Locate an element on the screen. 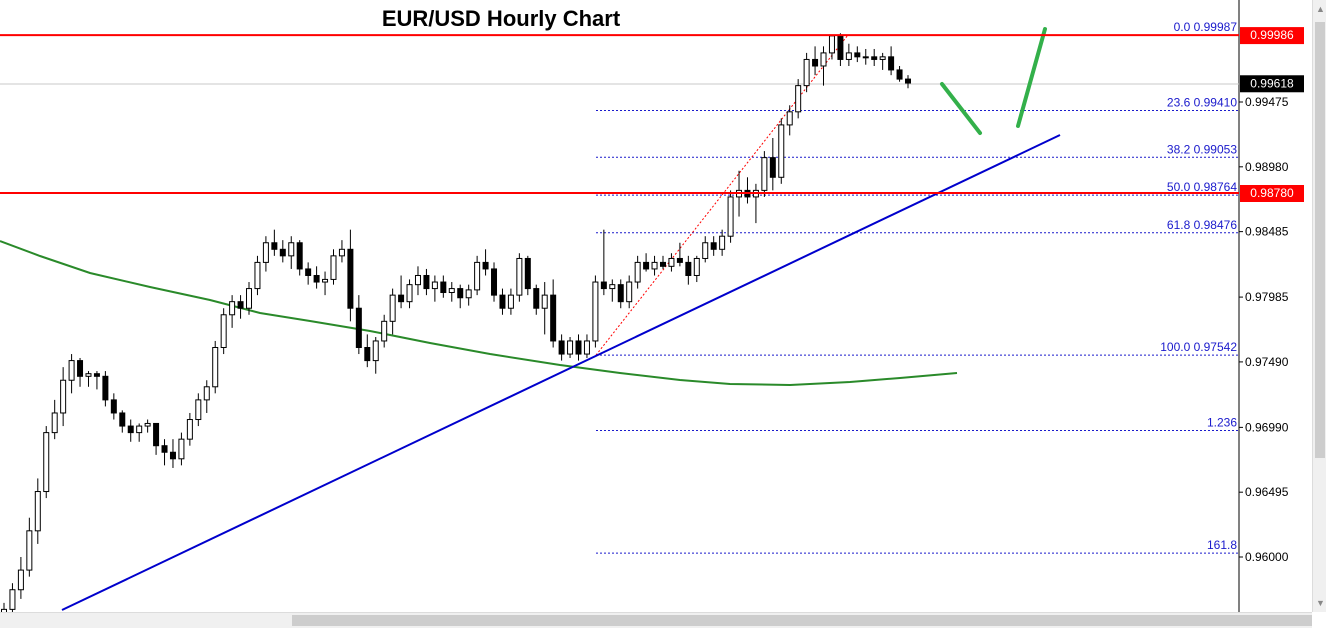  vertical-scrollbar: ▲ ▼ is located at coordinates (1319, 306).